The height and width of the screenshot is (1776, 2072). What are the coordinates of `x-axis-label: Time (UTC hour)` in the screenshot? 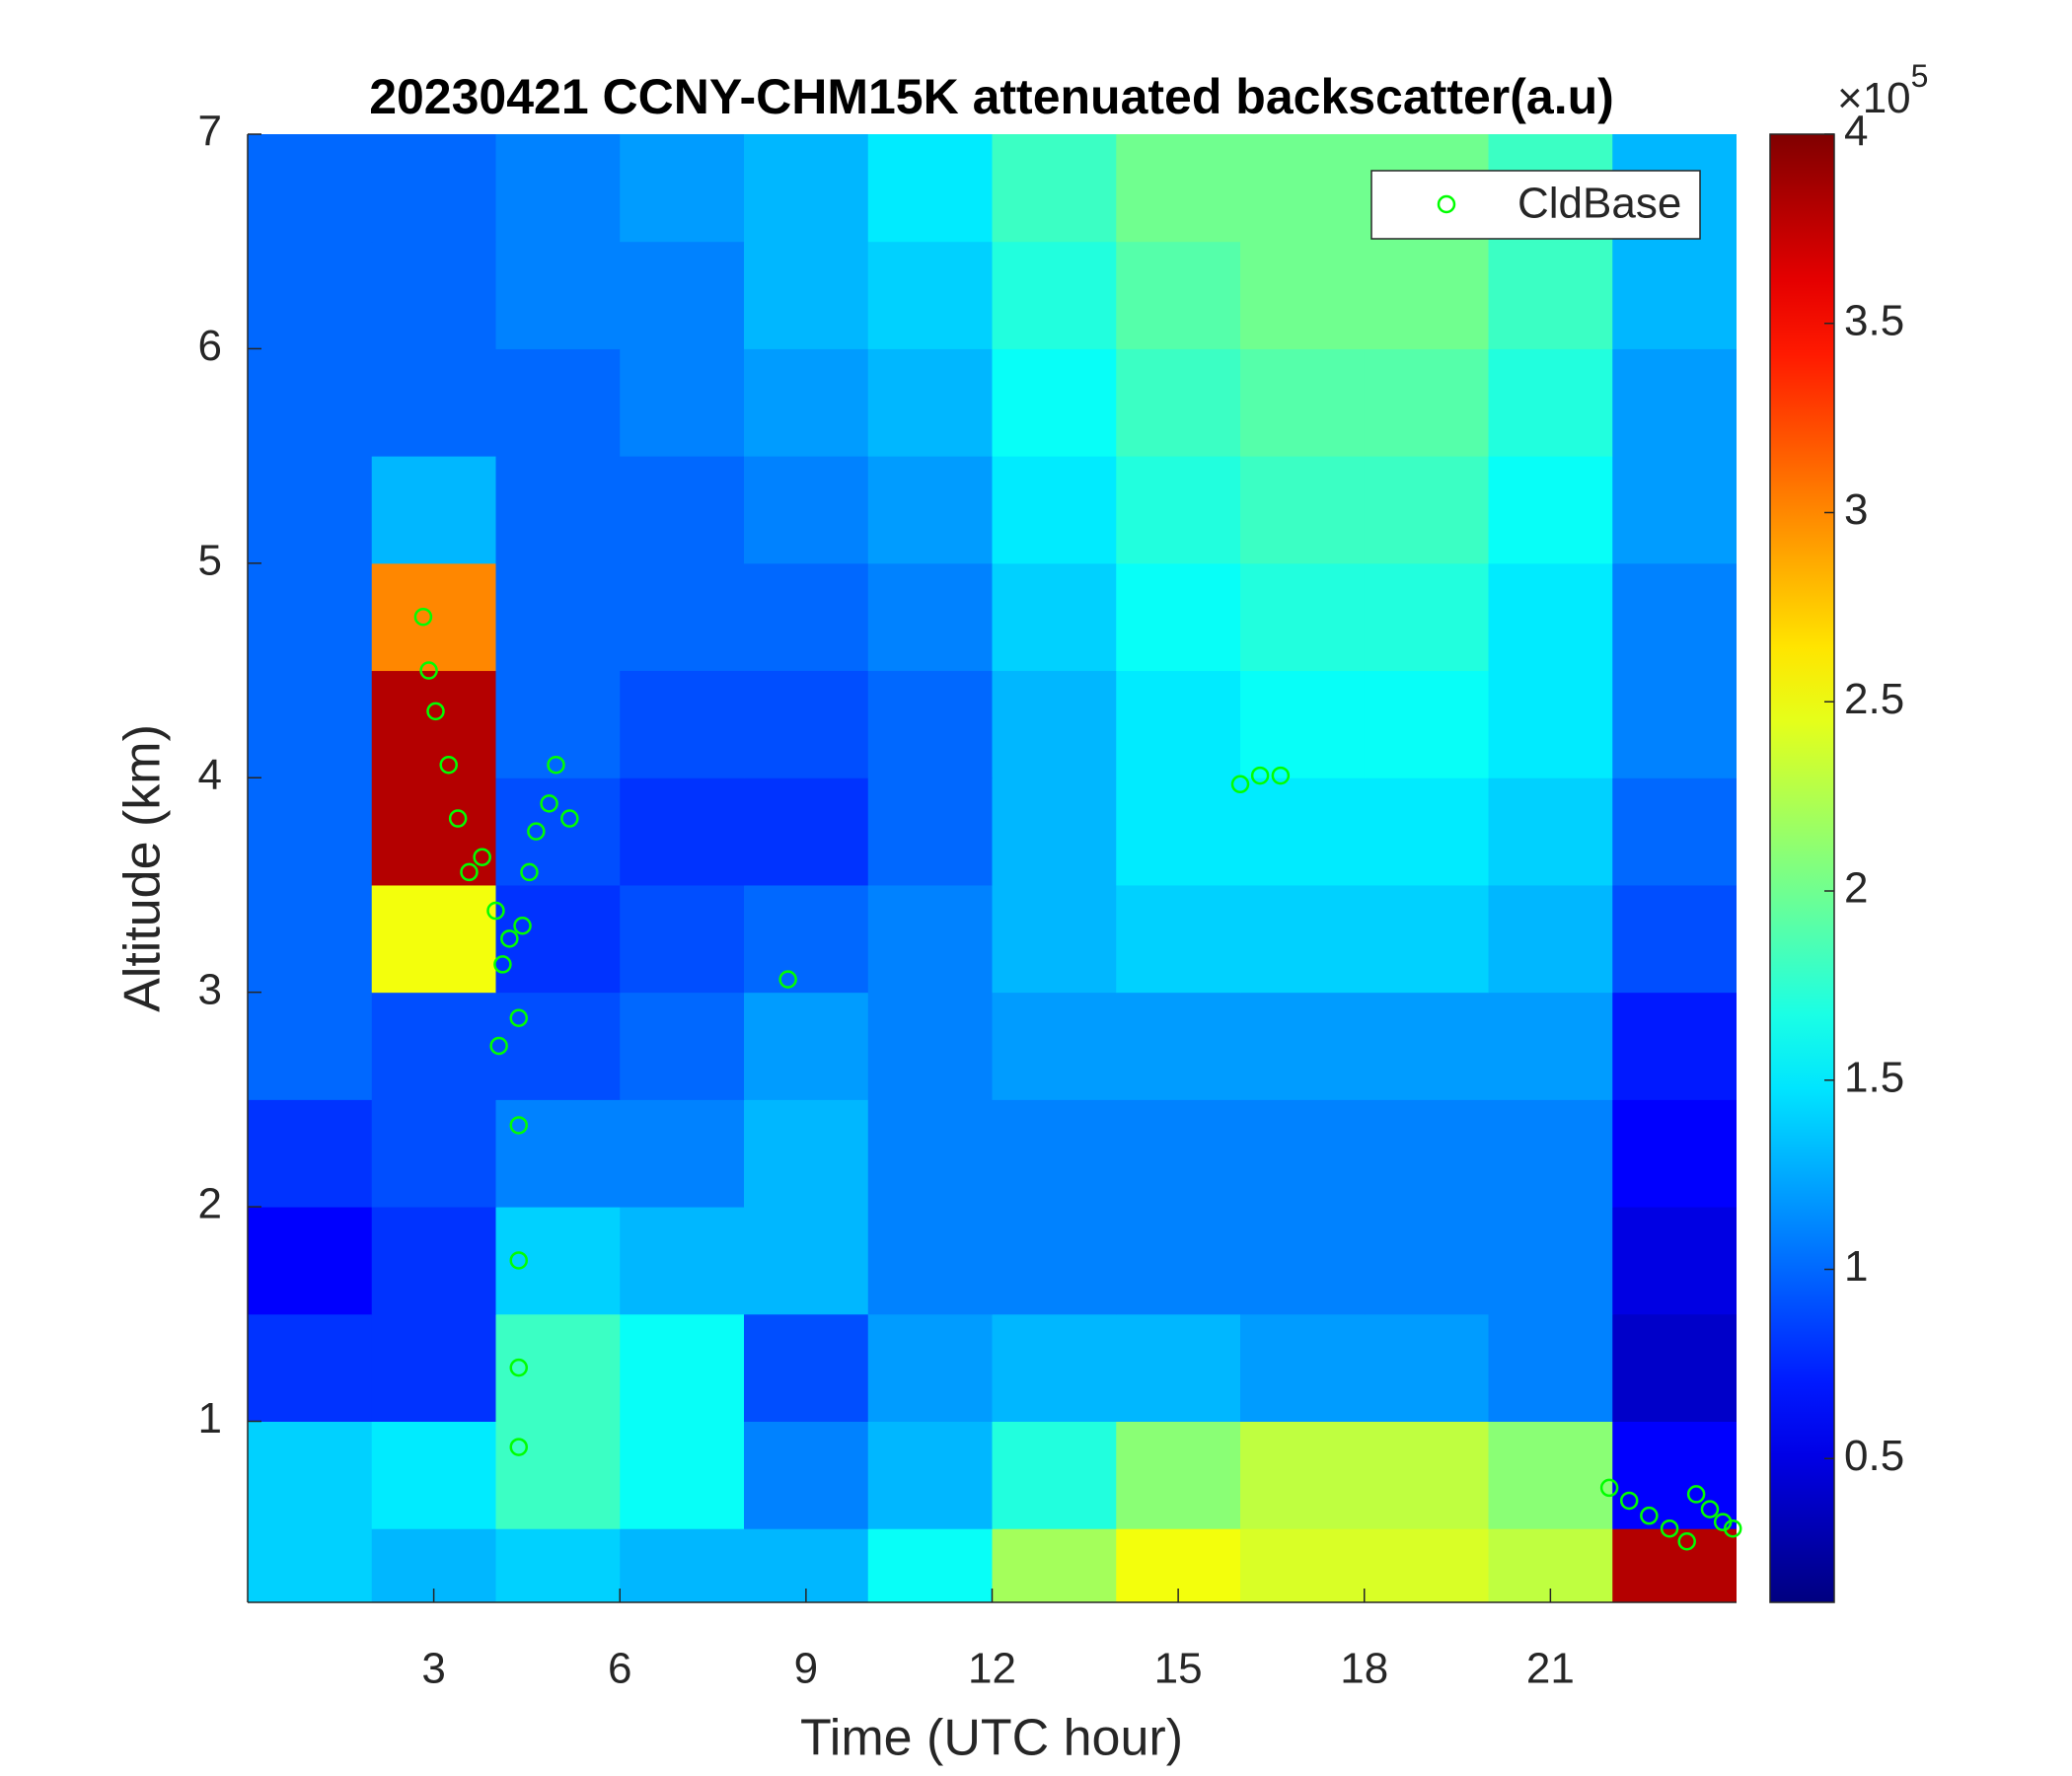 It's located at (992, 1739).